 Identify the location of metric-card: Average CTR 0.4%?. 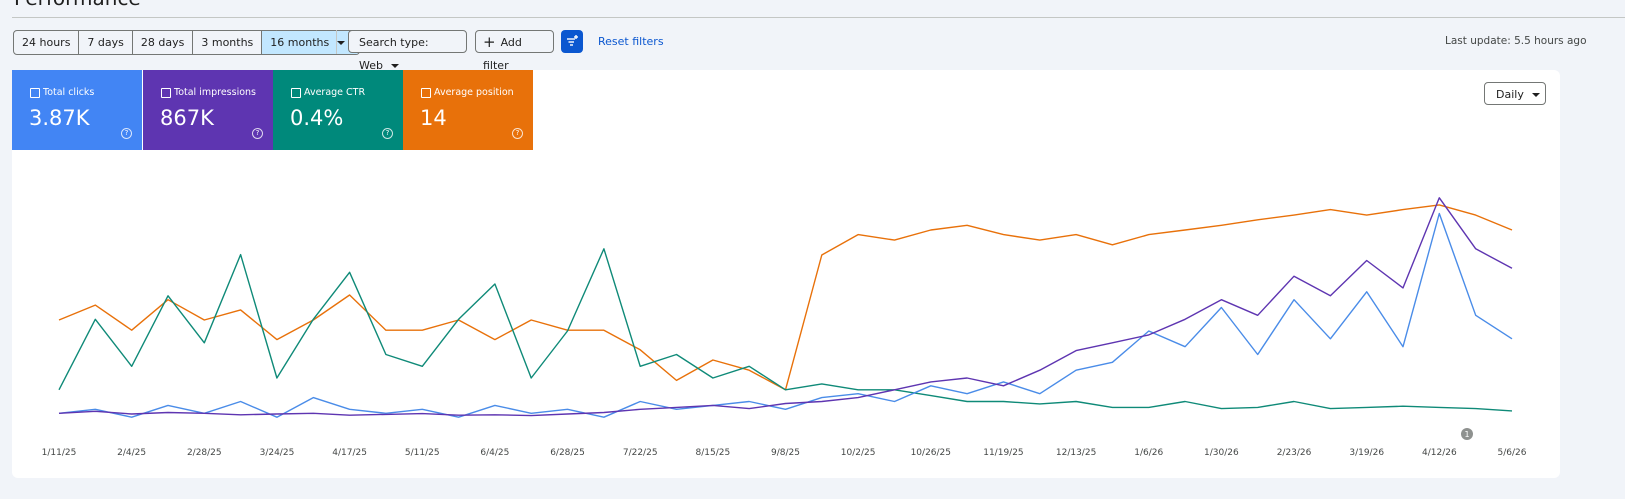
(338, 110).